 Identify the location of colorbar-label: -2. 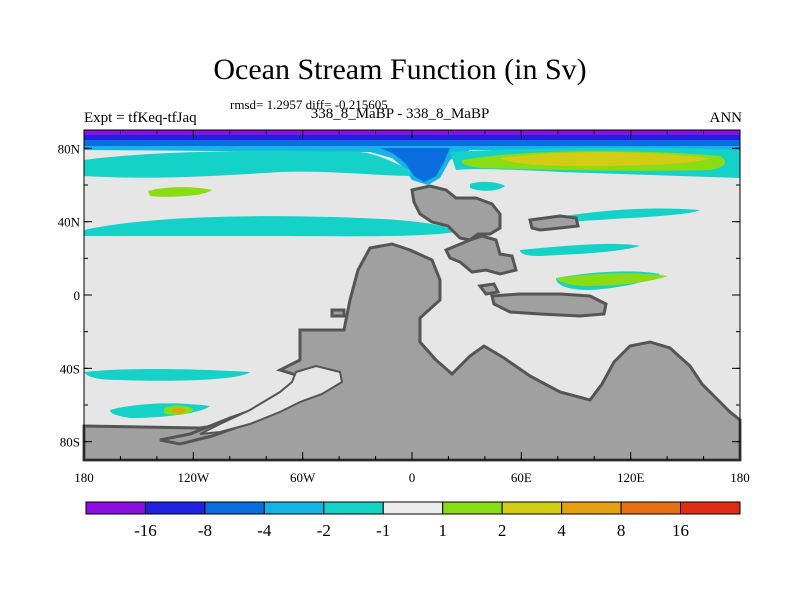
(324, 530).